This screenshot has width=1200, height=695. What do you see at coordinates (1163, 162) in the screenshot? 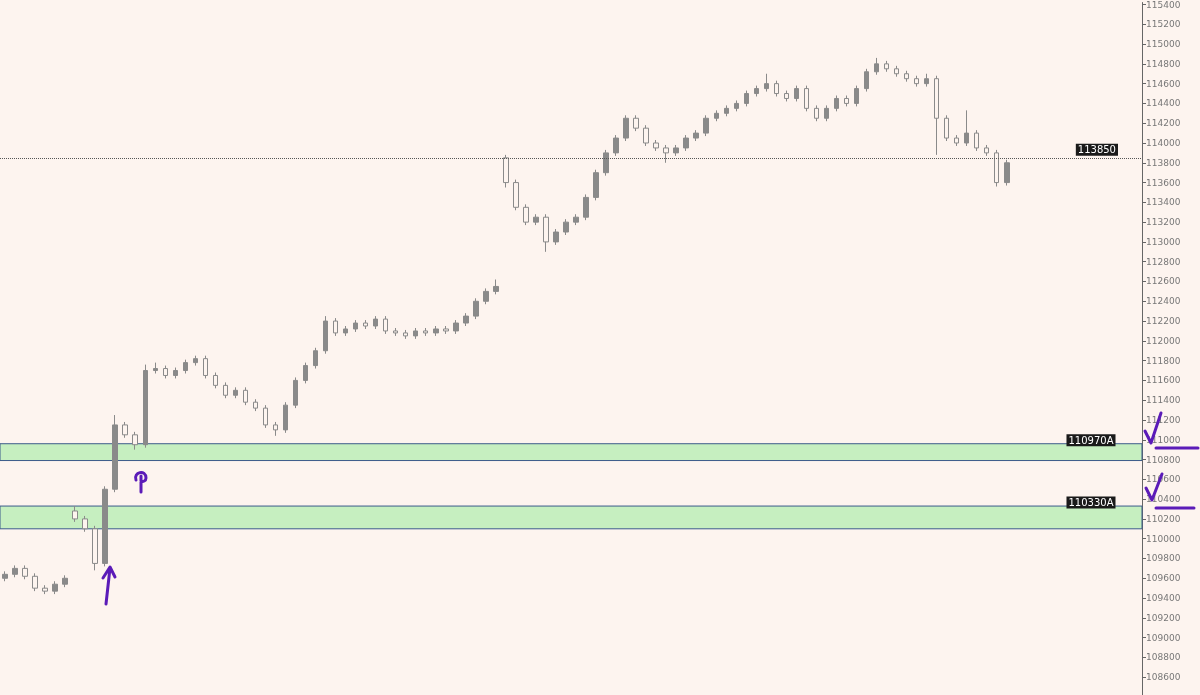
I see `y-tick-label: 113800` at bounding box center [1163, 162].